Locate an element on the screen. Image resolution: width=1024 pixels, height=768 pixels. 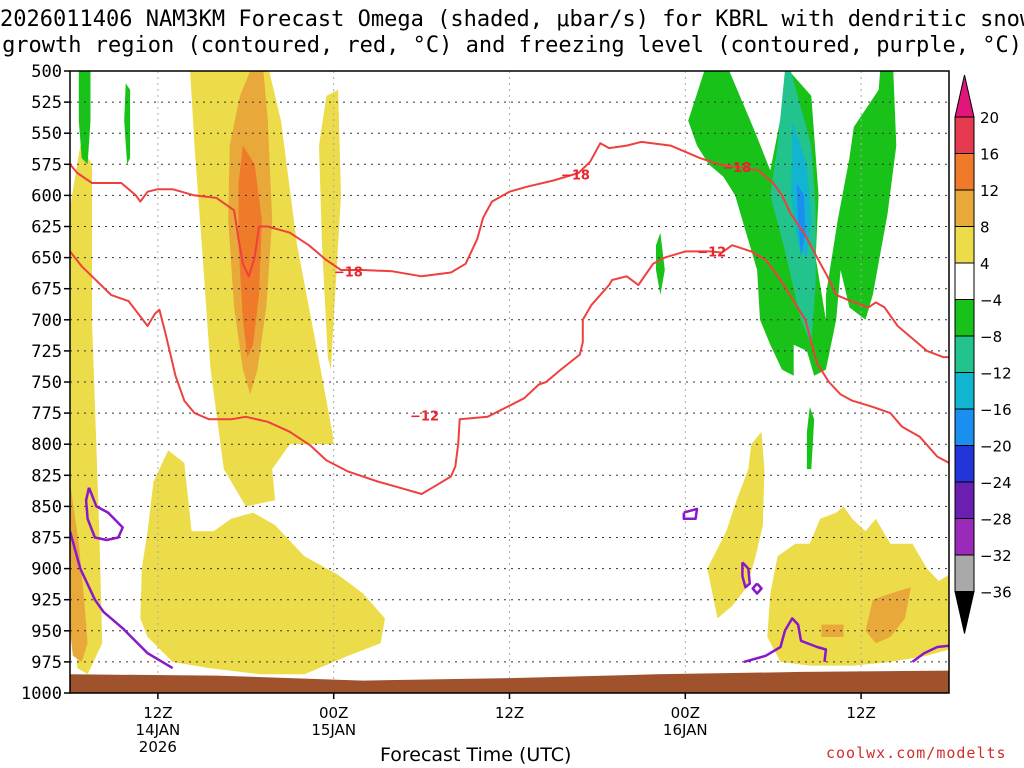
terrain-fill is located at coordinates (509, 681).